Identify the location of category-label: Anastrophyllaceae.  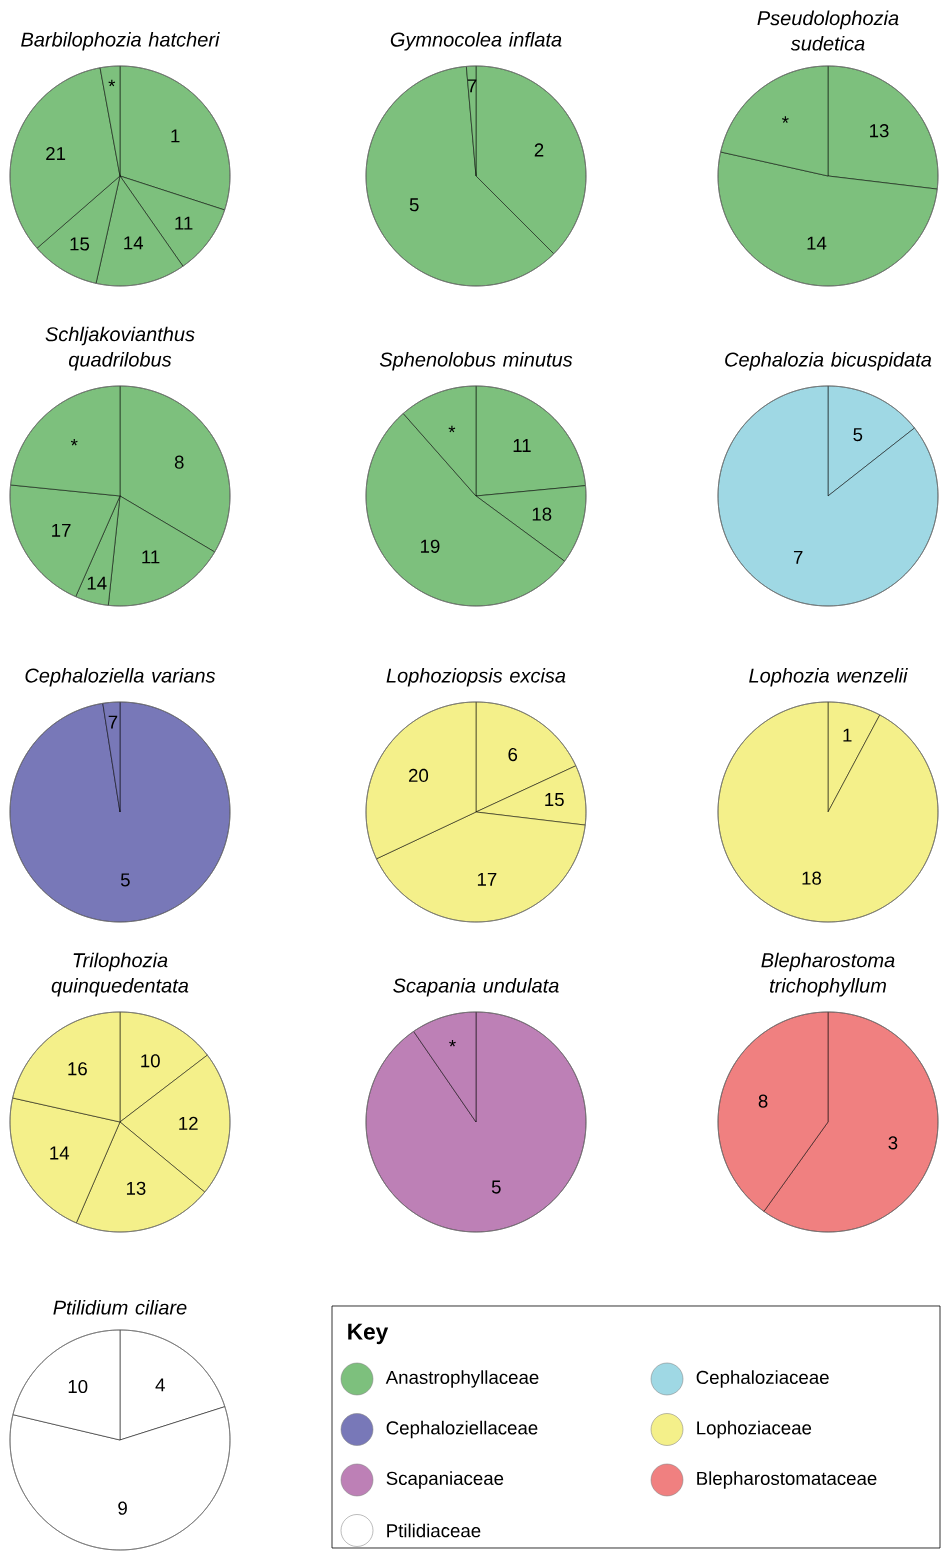
(462, 1379).